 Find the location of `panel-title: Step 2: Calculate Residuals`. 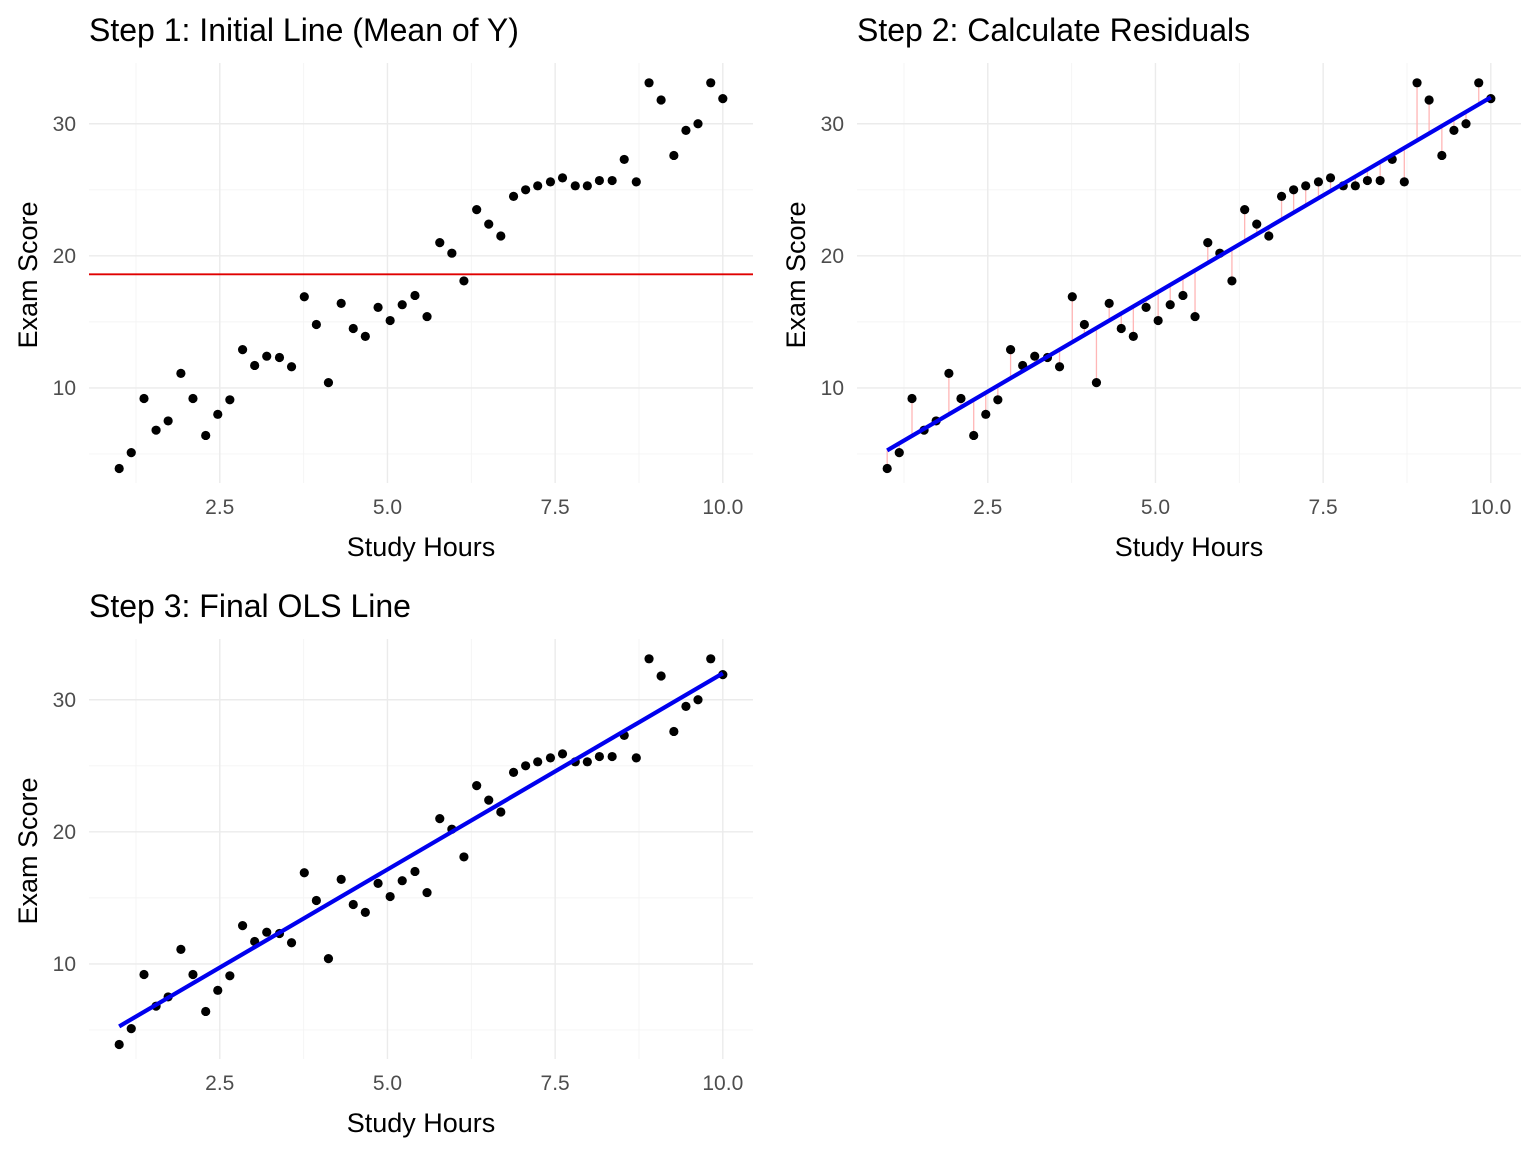

panel-title: Step 2: Calculate Residuals is located at coordinates (1053, 30).